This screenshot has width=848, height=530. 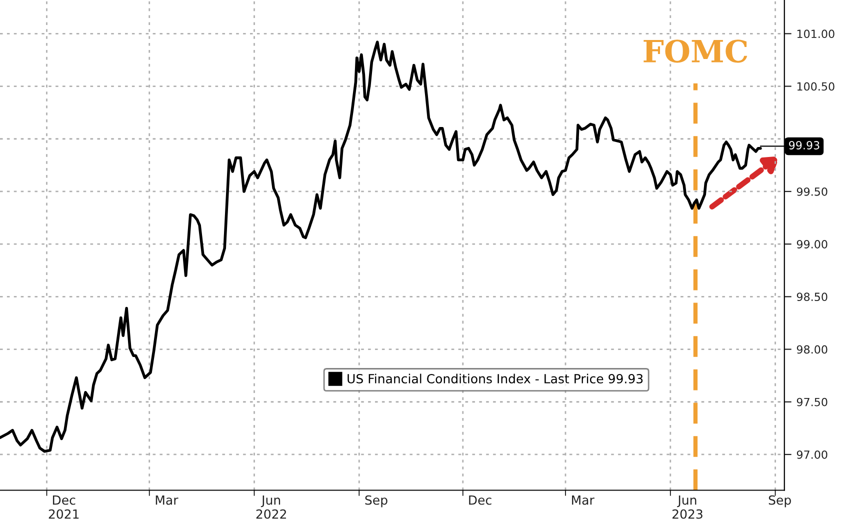 What do you see at coordinates (63, 507) in the screenshot?
I see `x-tick-label: Dec 2021` at bounding box center [63, 507].